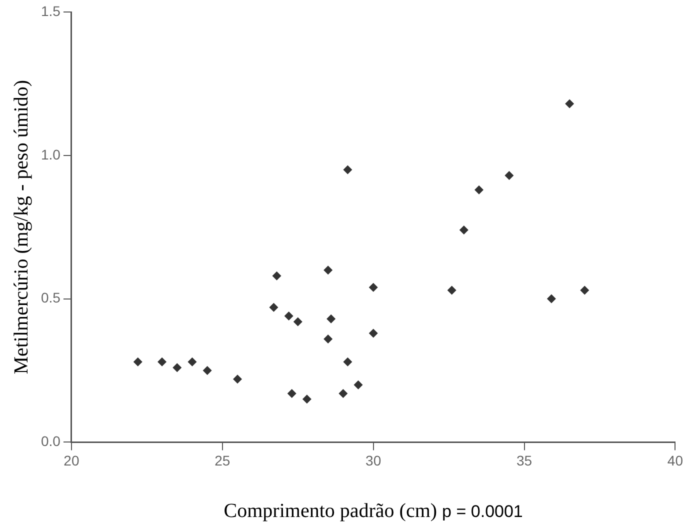 This screenshot has height=531, width=686. Describe the element at coordinates (21, 227) in the screenshot. I see `y-axis-title: Metilmercúrio (mg/kg - peso úmido)` at that location.